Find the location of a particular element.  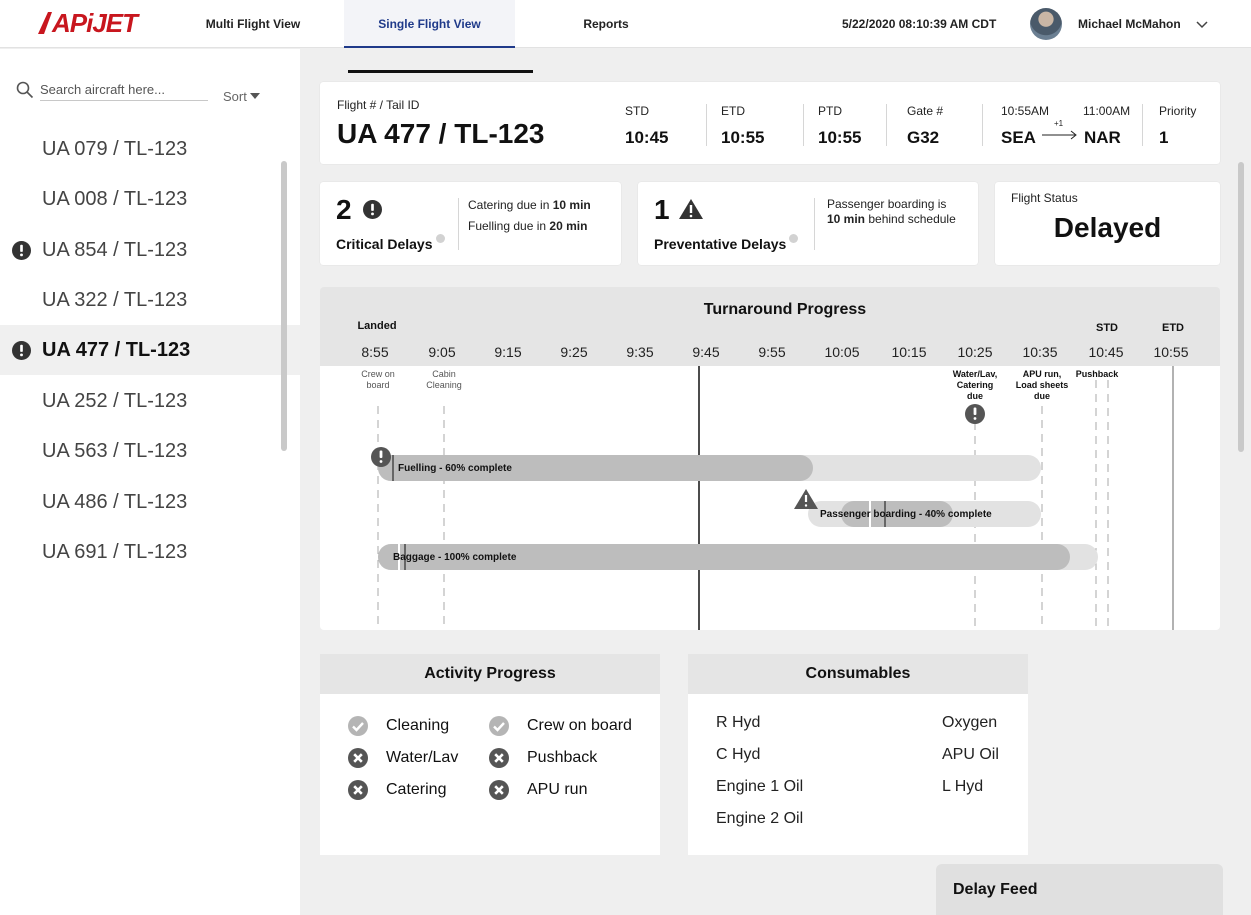

time-tick: 10:15 is located at coordinates (909, 352).